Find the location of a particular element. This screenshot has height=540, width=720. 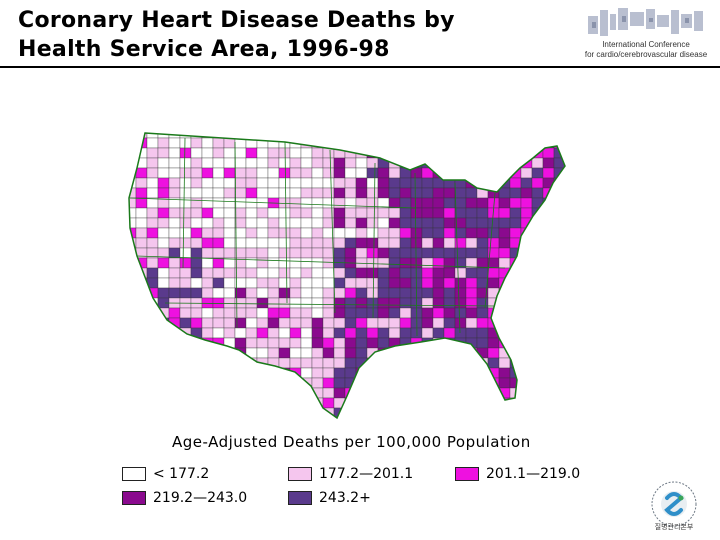

conference-line-2: for cardio/cerebrovascular disease is located at coordinates (646, 54).